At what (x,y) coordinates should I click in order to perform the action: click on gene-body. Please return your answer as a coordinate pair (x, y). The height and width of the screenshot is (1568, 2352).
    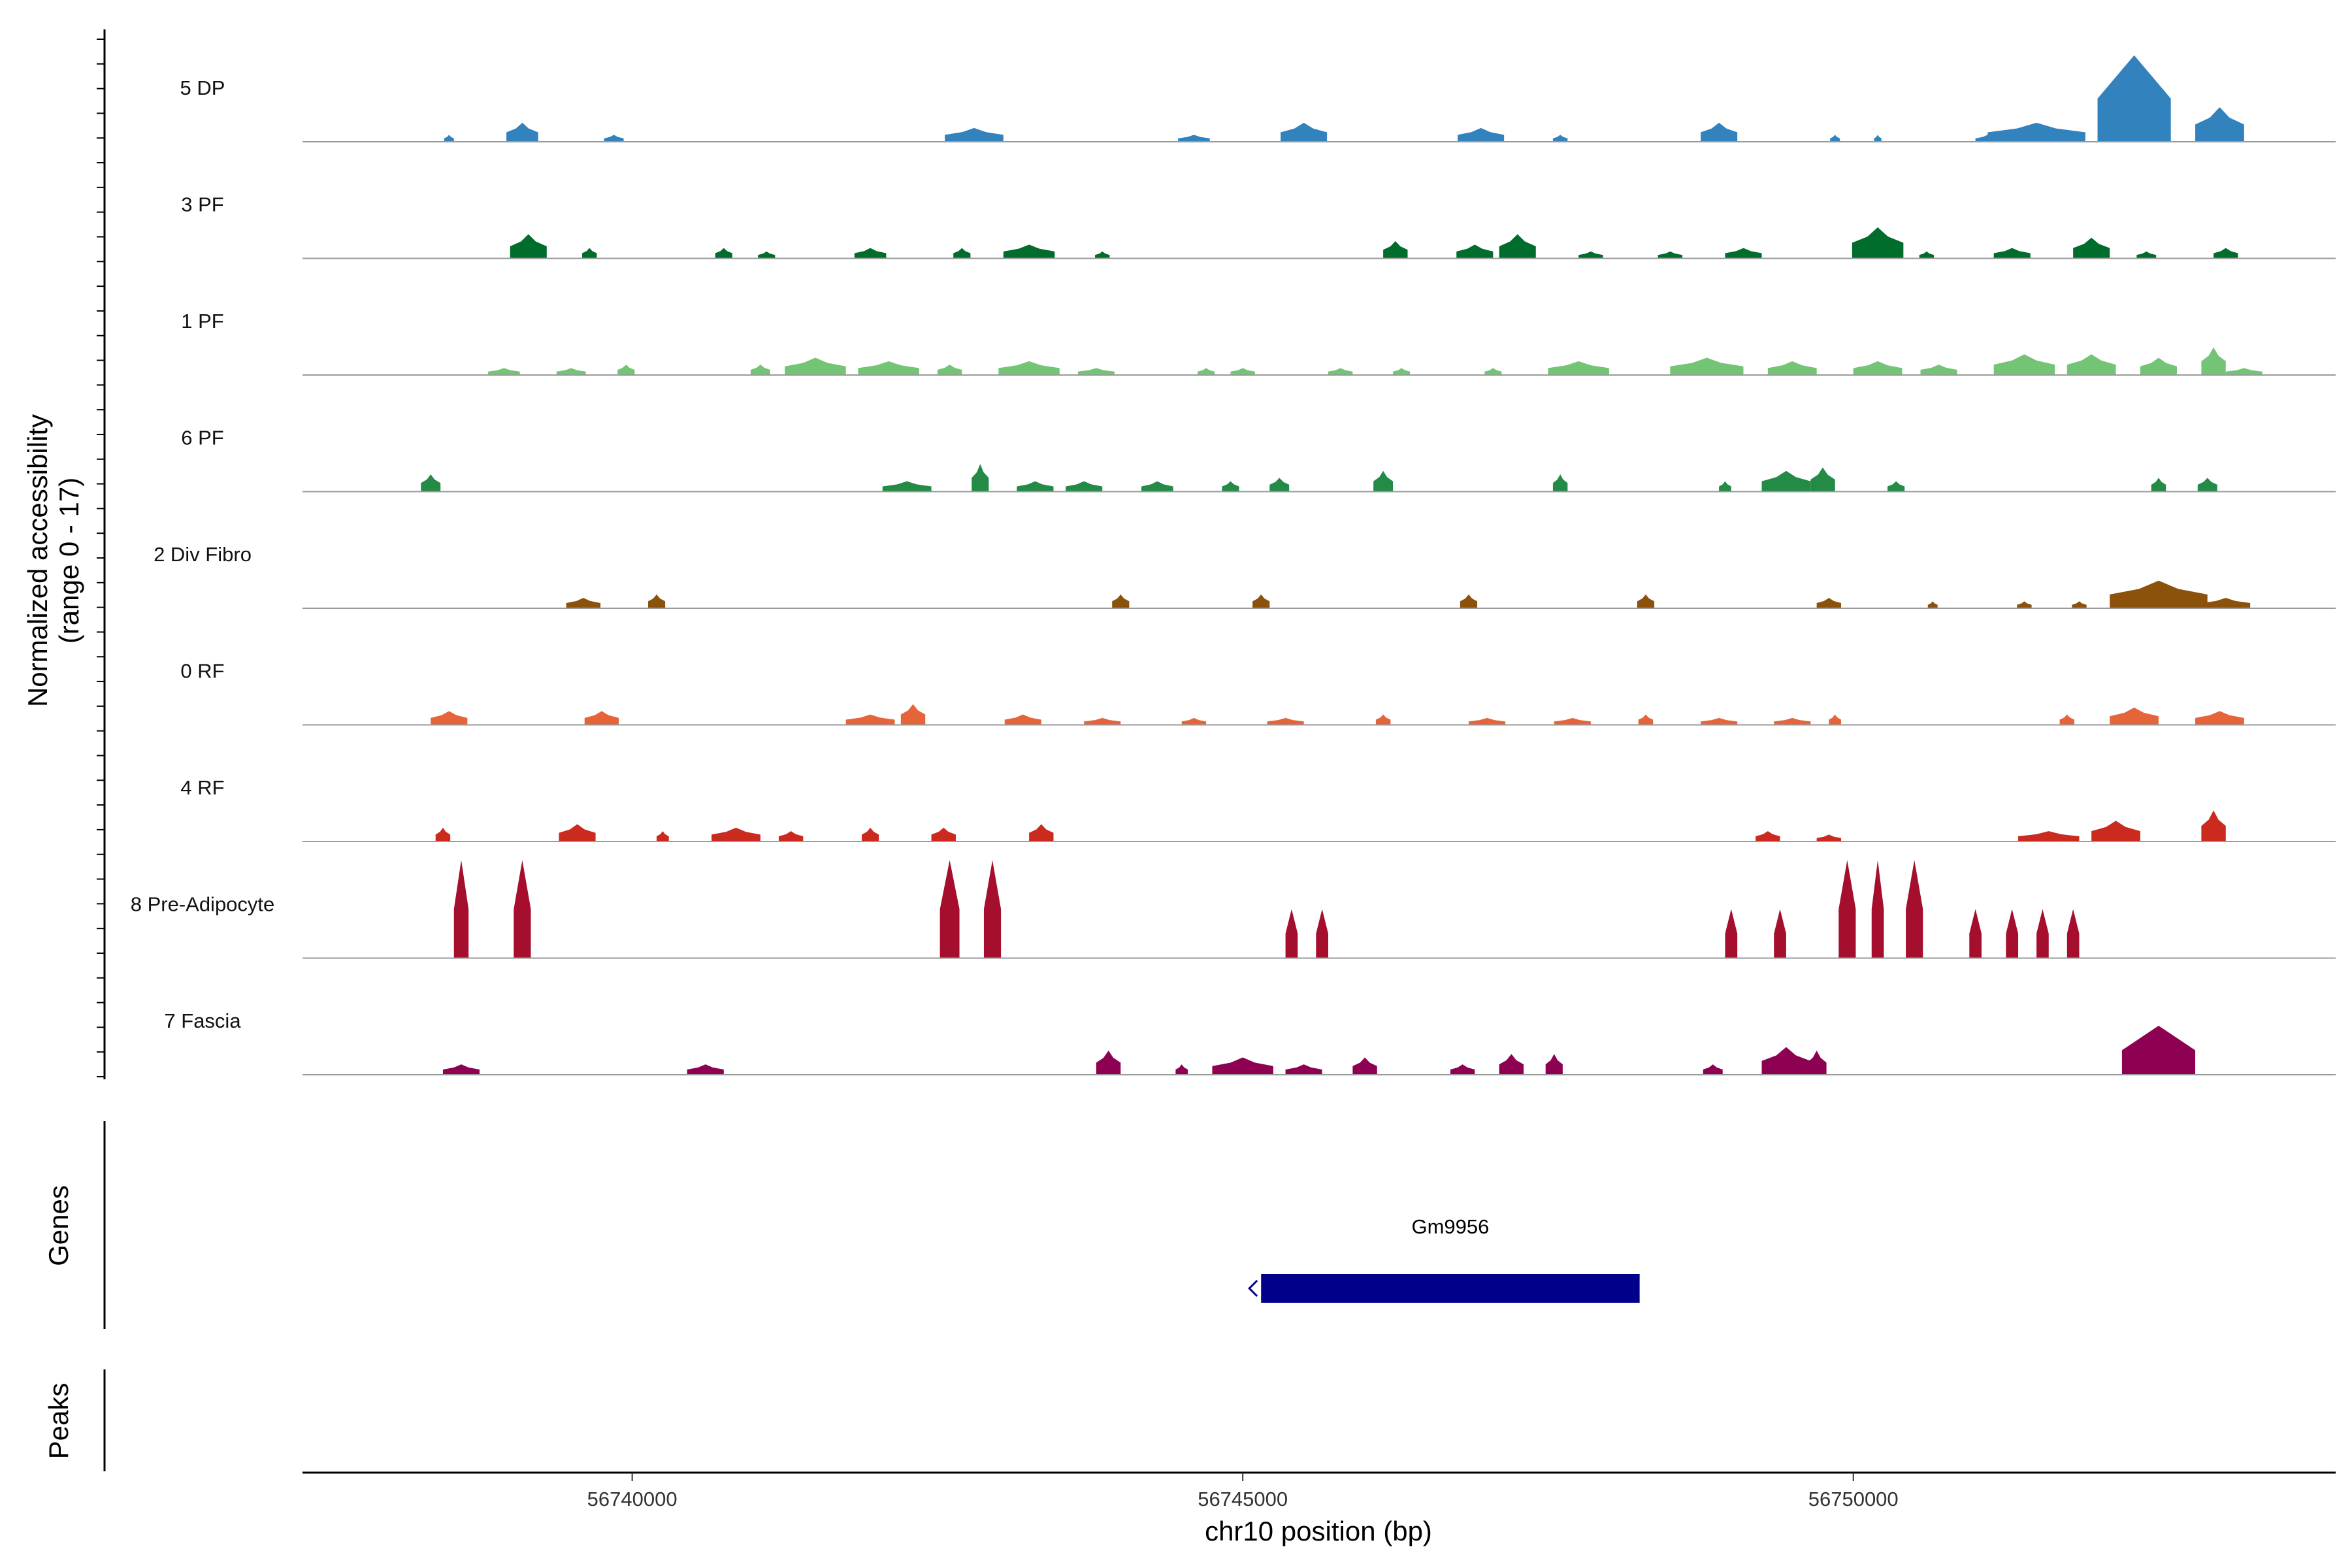
    Looking at the image, I should click on (1450, 1288).